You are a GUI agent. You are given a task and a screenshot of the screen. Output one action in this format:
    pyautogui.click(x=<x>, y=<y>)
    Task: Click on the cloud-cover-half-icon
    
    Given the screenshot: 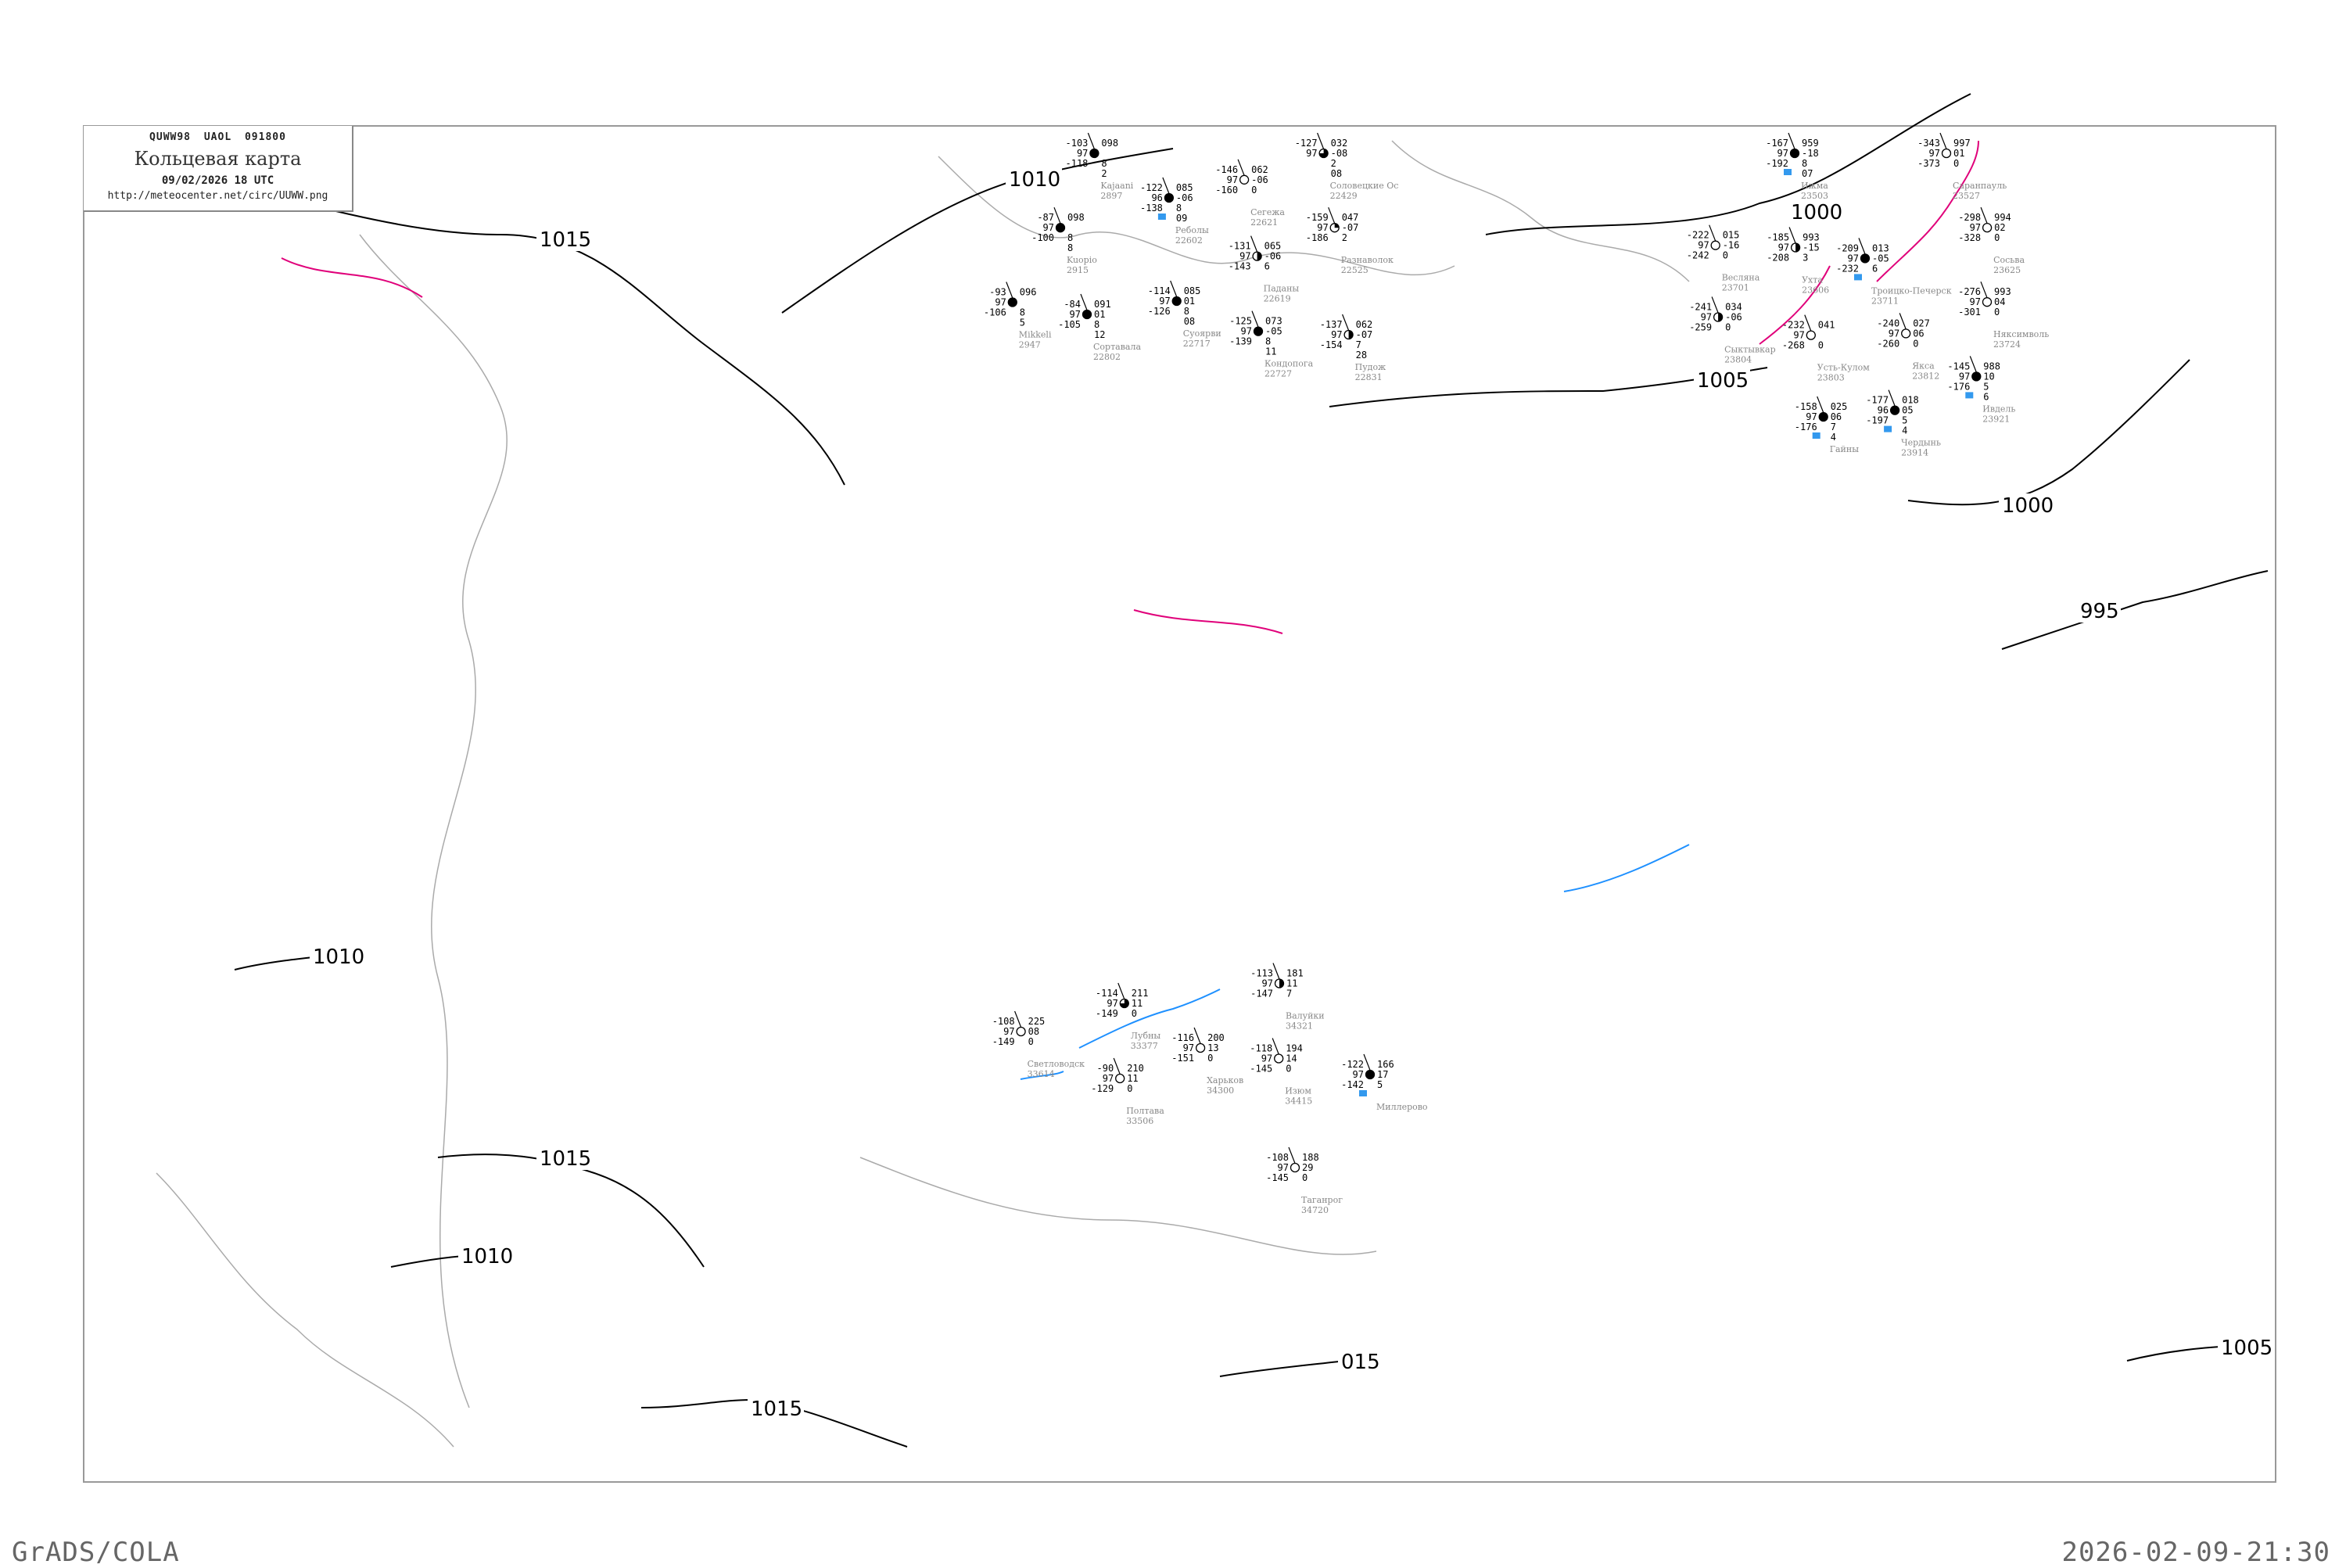 What is the action you would take?
    pyautogui.click(x=1351, y=334)
    